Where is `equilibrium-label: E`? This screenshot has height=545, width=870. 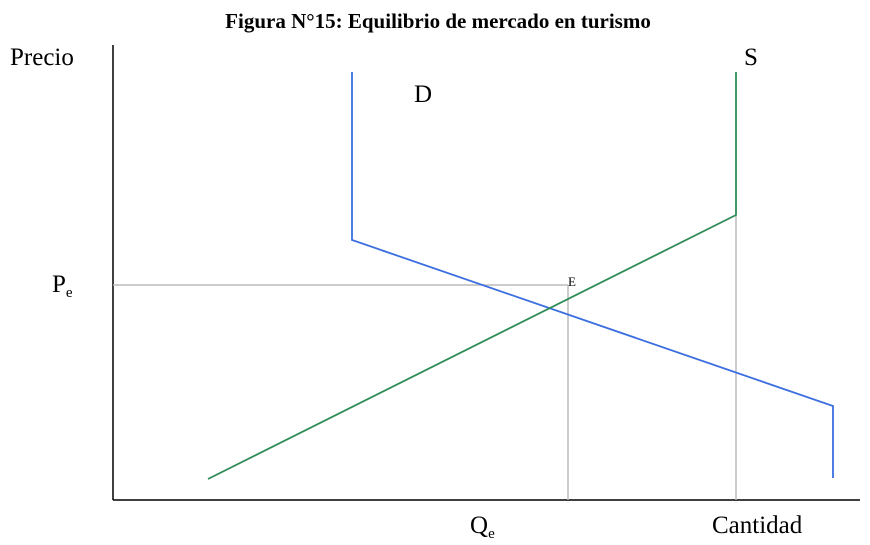
equilibrium-label: E is located at coordinates (572, 281).